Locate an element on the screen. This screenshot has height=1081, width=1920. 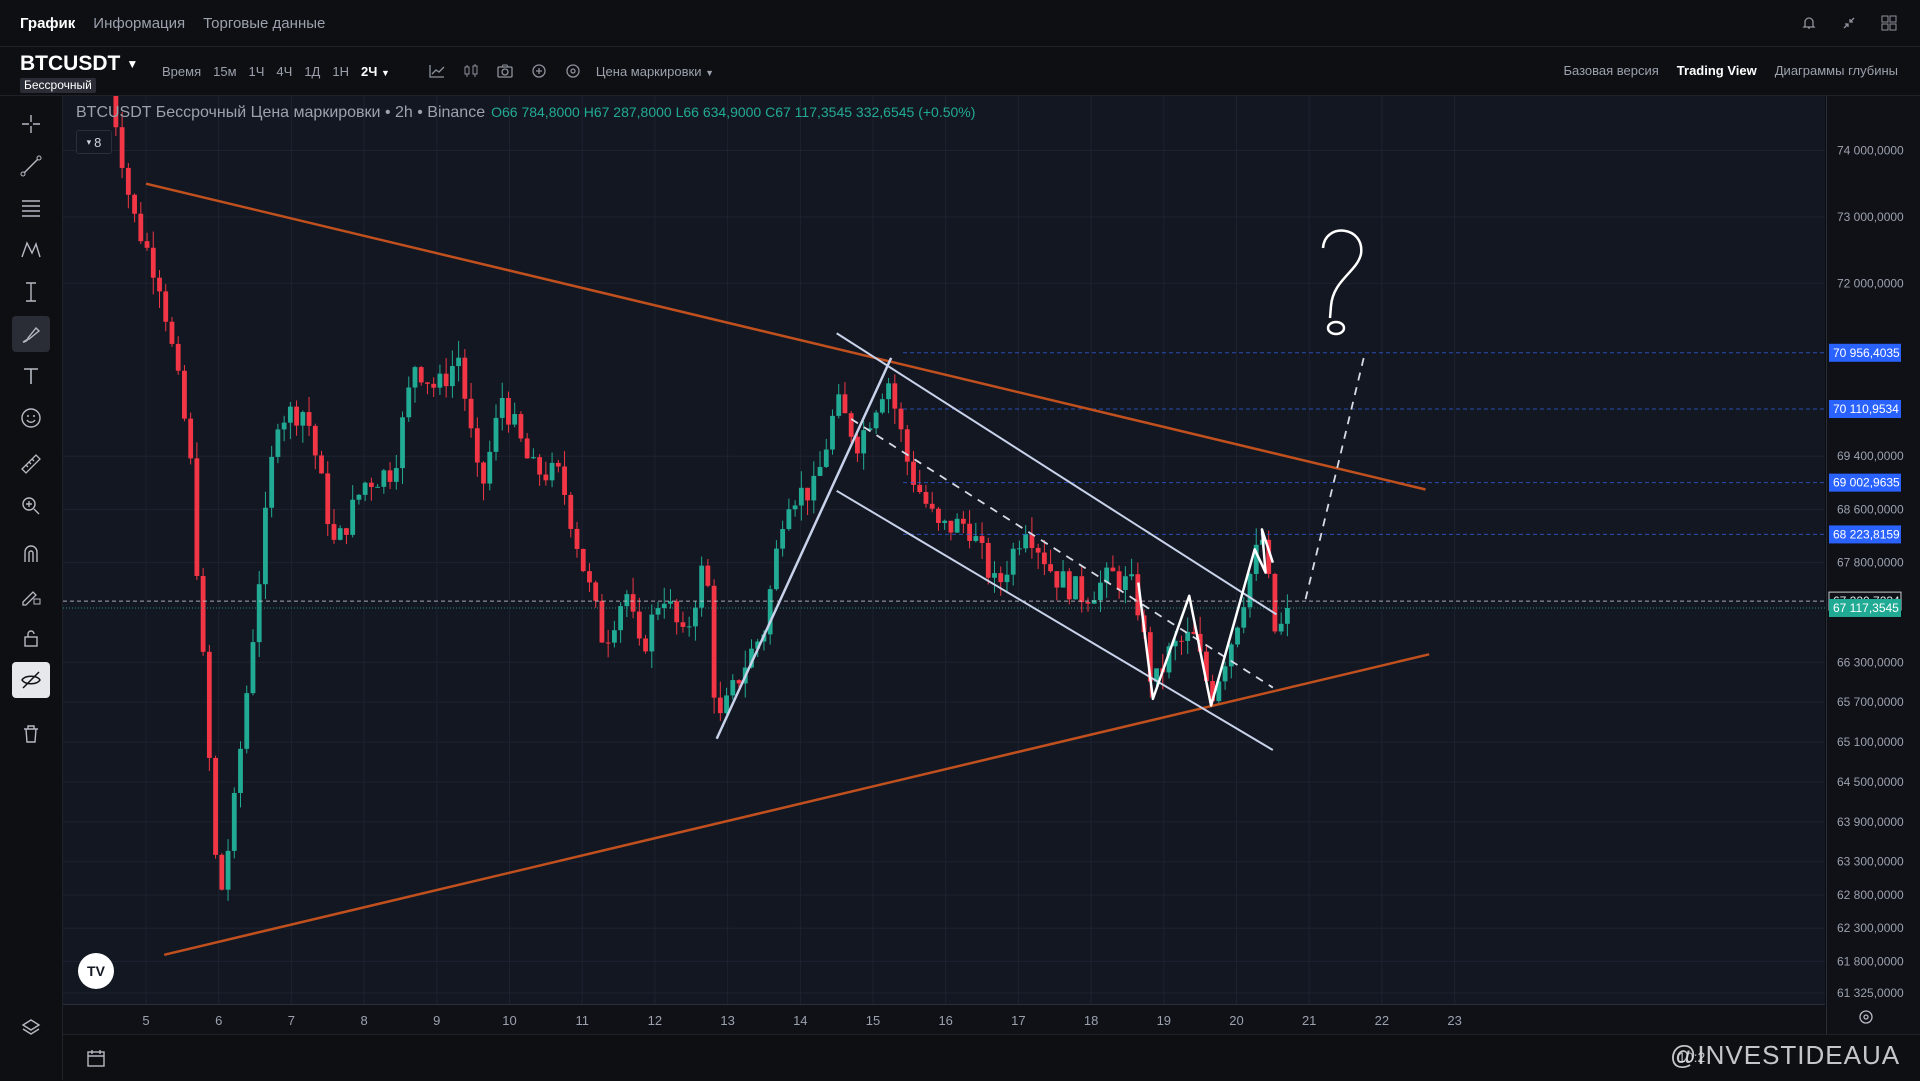
text-icon is located at coordinates (31, 376).